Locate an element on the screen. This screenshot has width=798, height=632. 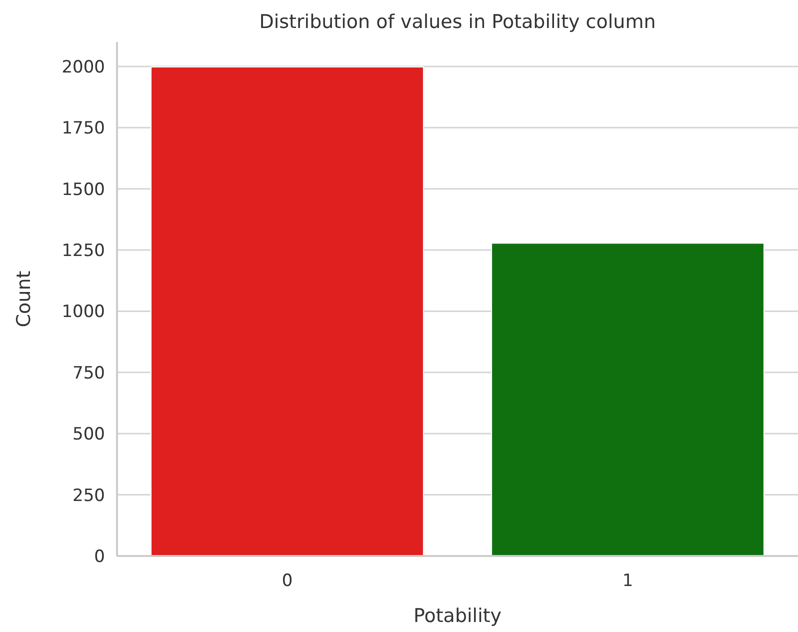
y-tick-label: 2000 is located at coordinates (83, 67).